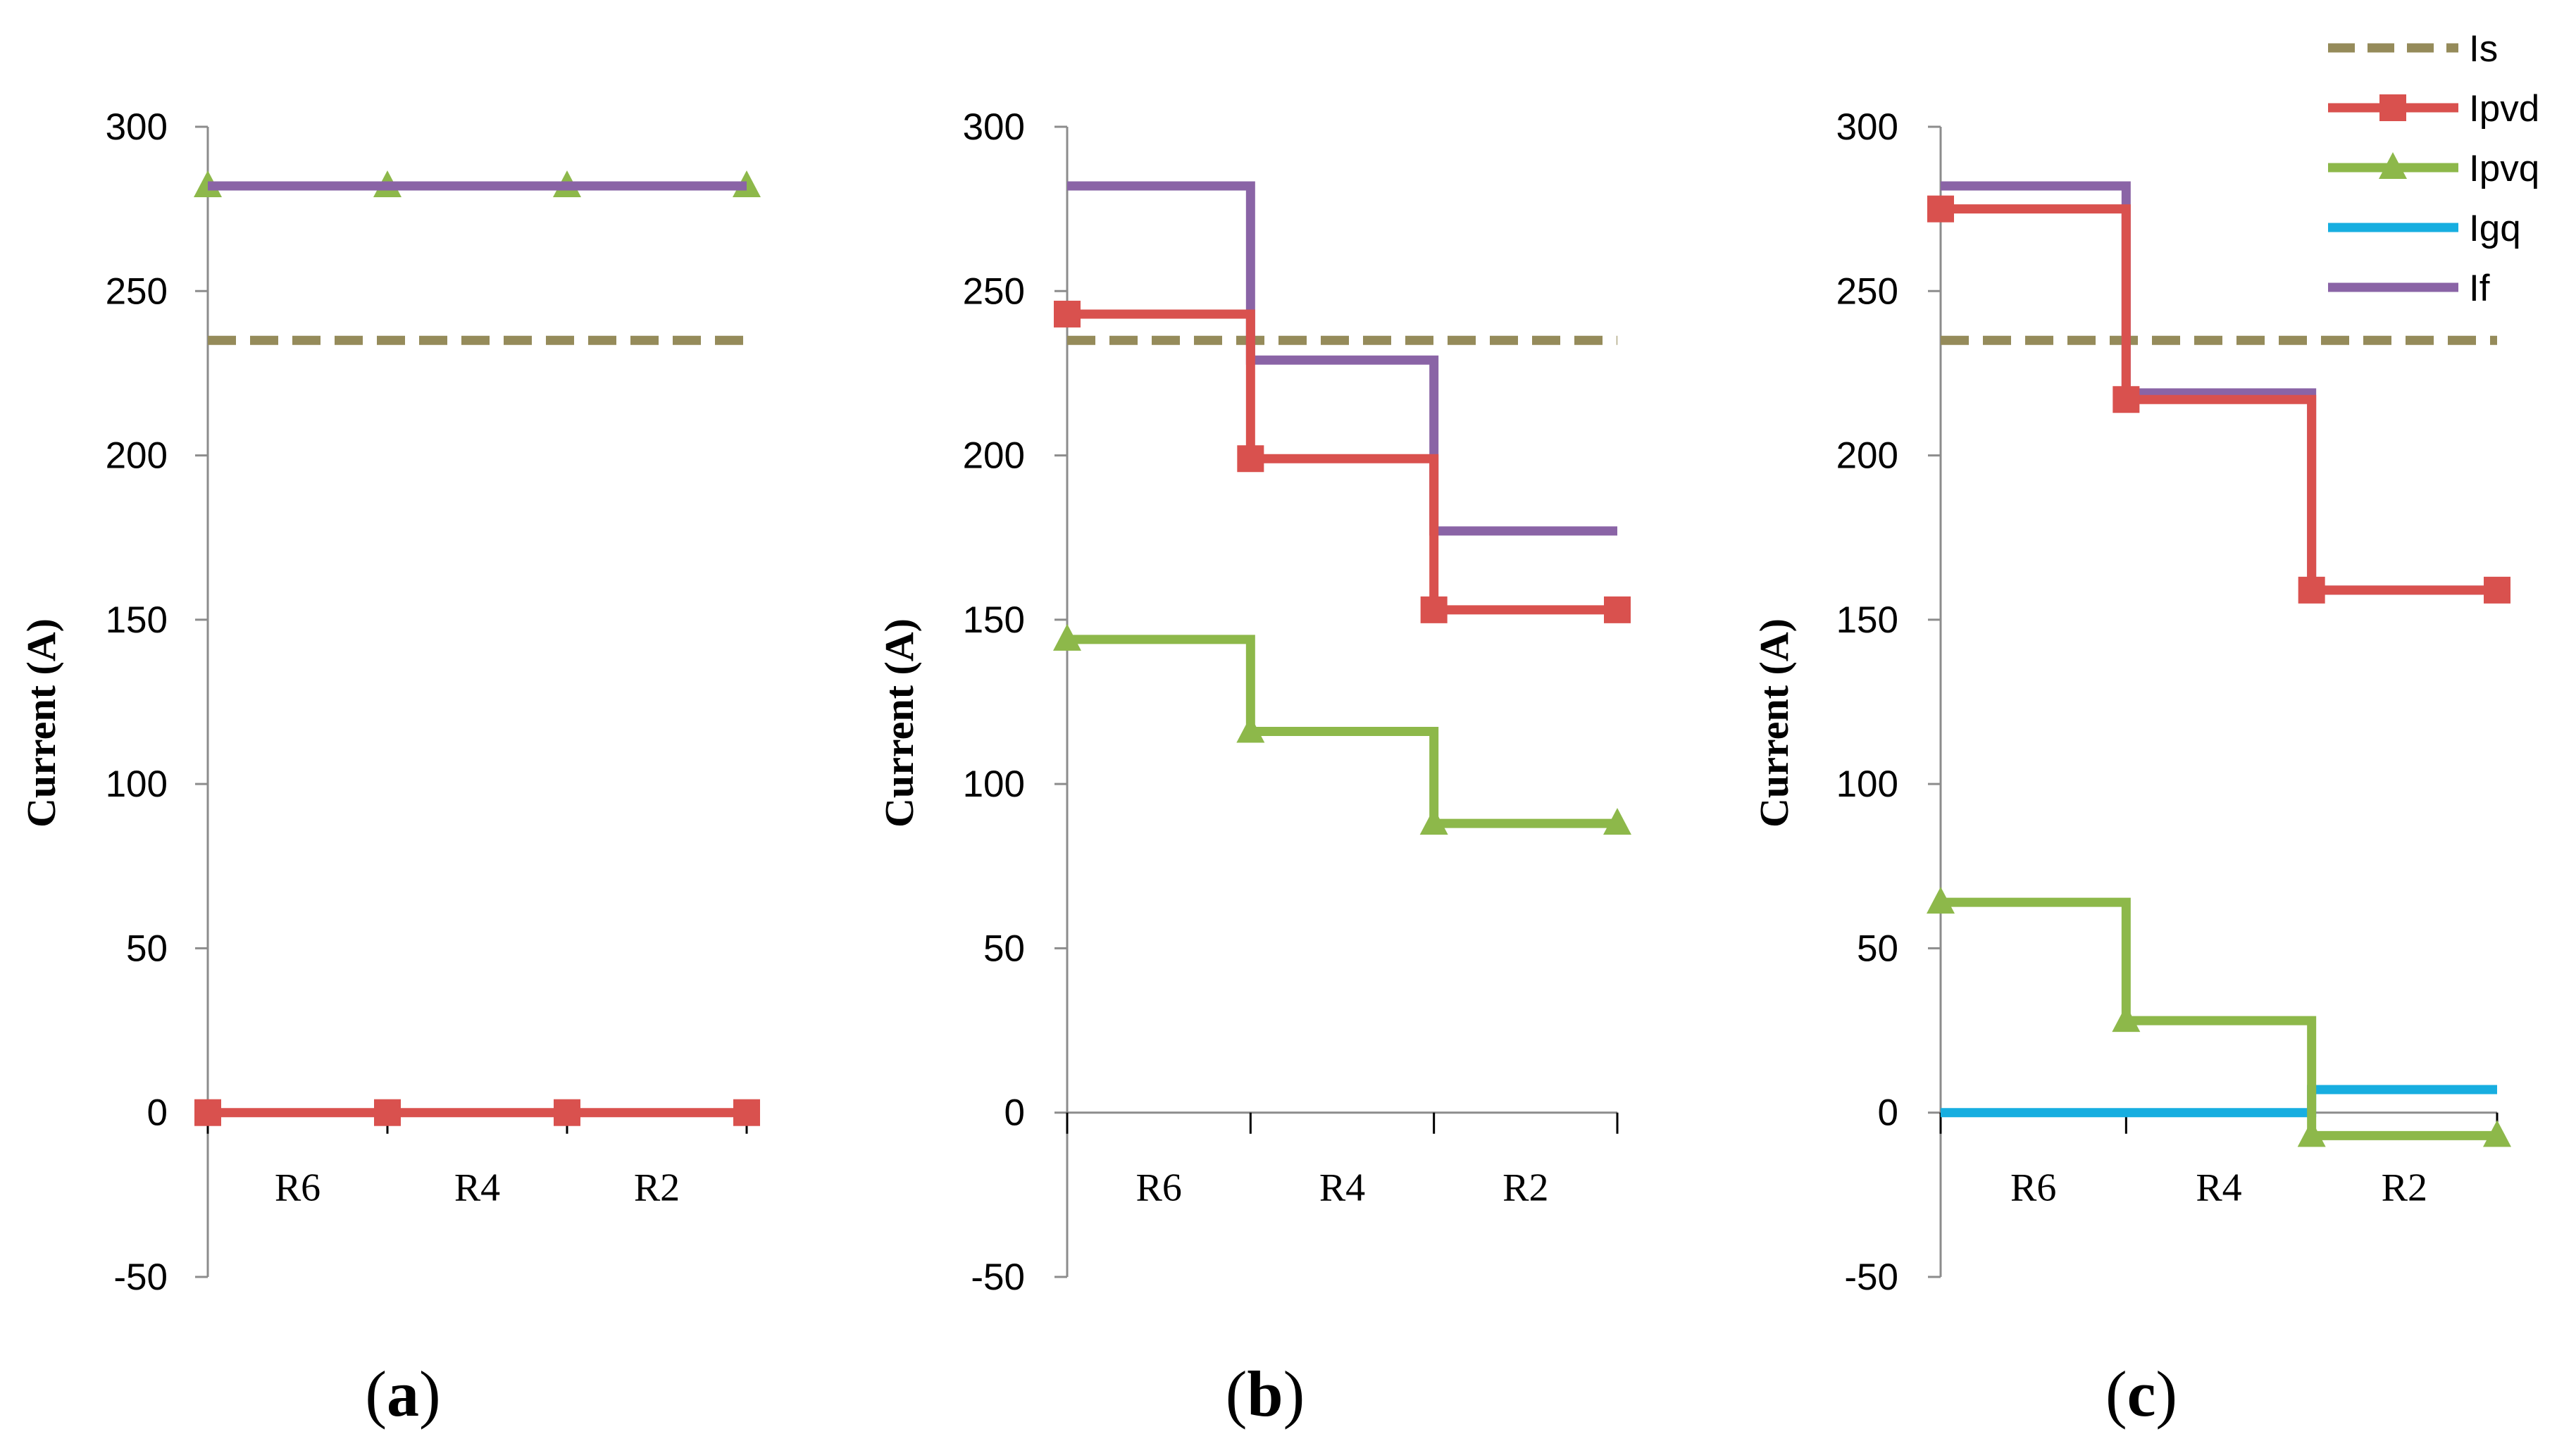 The width and height of the screenshot is (2576, 1453). What do you see at coordinates (2495, 228) in the screenshot?
I see `legend-label: Igq` at bounding box center [2495, 228].